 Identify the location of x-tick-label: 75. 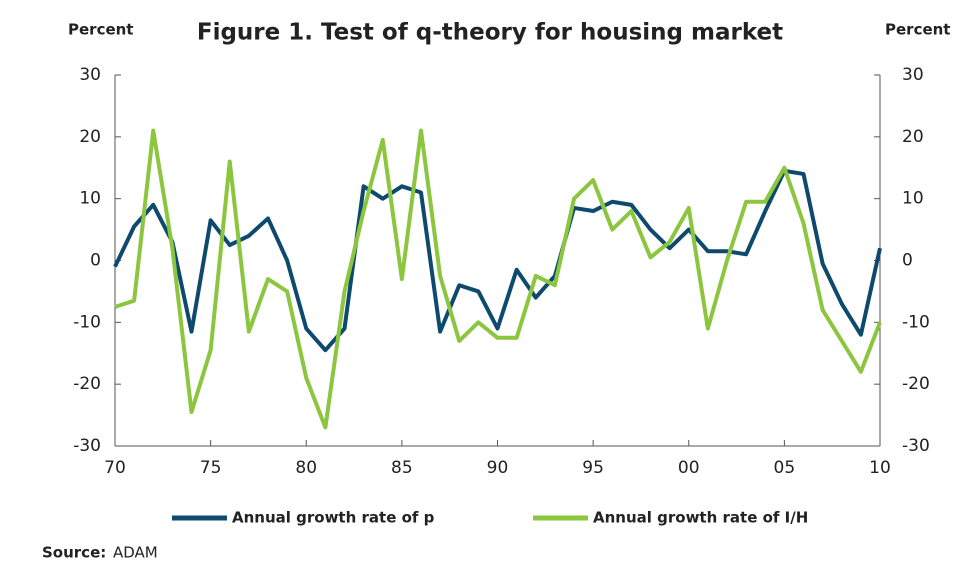
(211, 468).